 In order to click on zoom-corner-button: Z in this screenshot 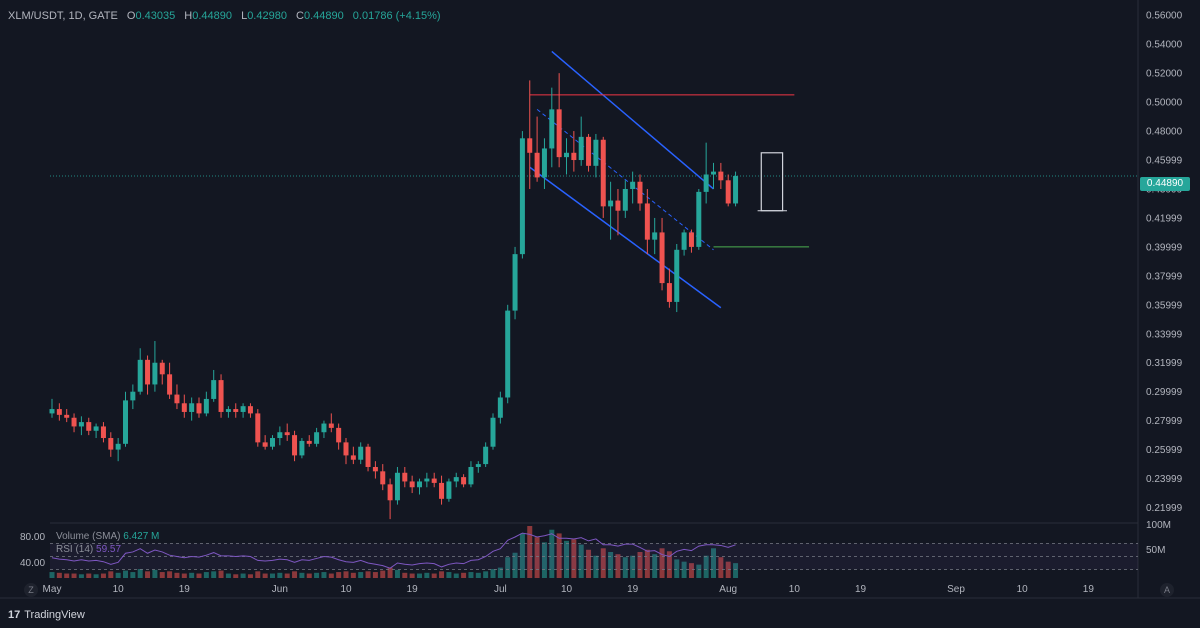, I will do `click(31, 590)`.